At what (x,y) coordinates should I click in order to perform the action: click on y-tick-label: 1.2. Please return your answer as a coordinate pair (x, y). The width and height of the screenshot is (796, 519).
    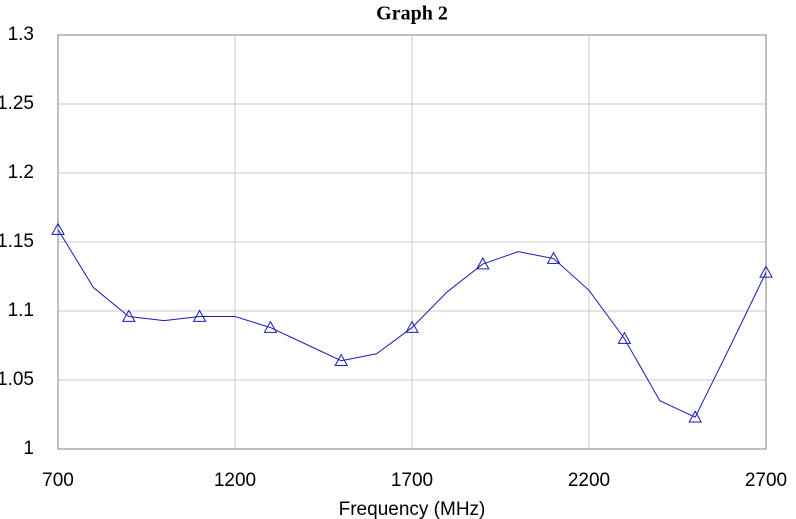
    Looking at the image, I should click on (21, 172).